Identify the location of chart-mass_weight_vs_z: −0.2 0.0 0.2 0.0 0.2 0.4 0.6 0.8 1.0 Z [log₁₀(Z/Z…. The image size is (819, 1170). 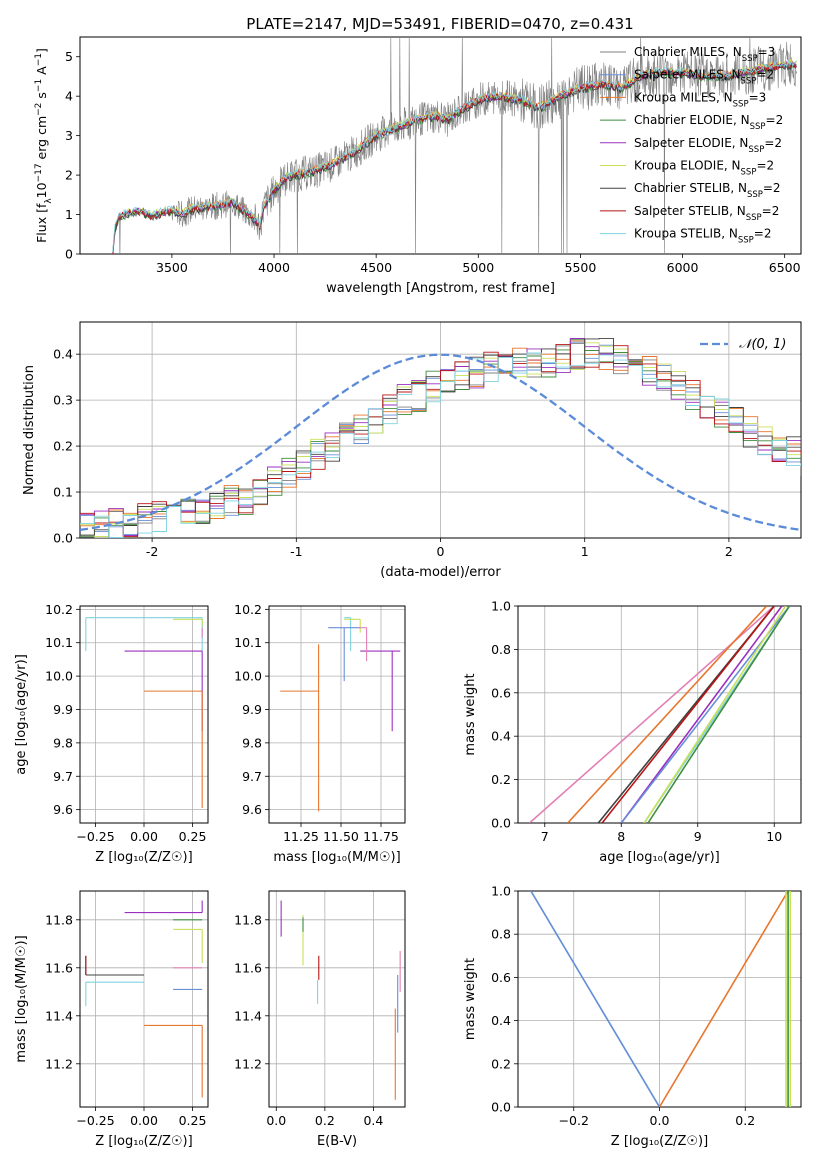
(632, 1016).